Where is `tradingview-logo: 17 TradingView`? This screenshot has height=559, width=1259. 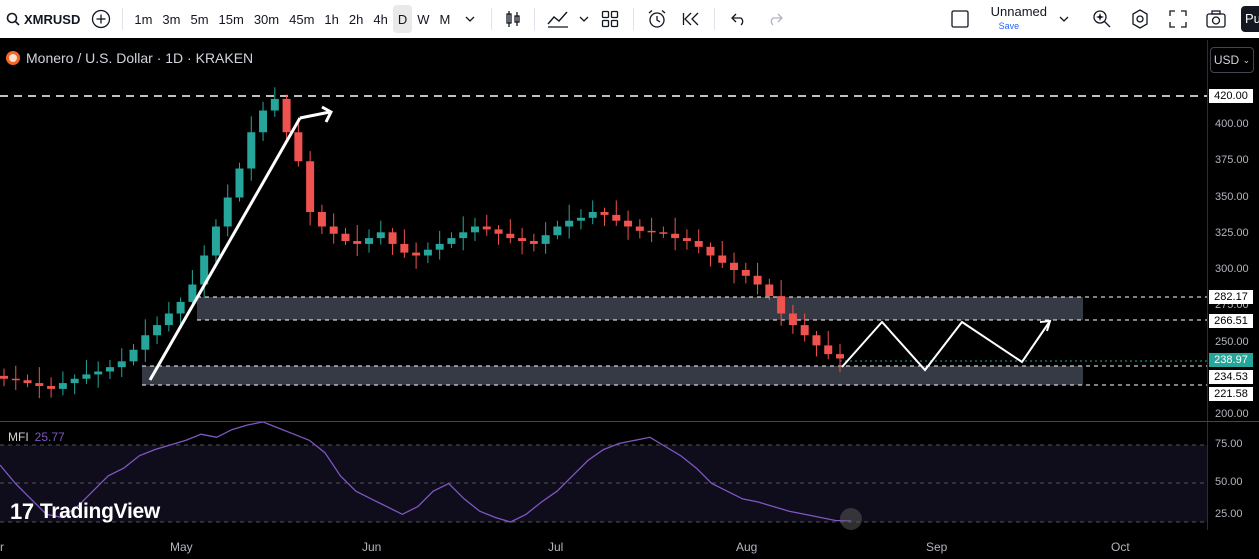 tradingview-logo: 17 TradingView is located at coordinates (85, 512).